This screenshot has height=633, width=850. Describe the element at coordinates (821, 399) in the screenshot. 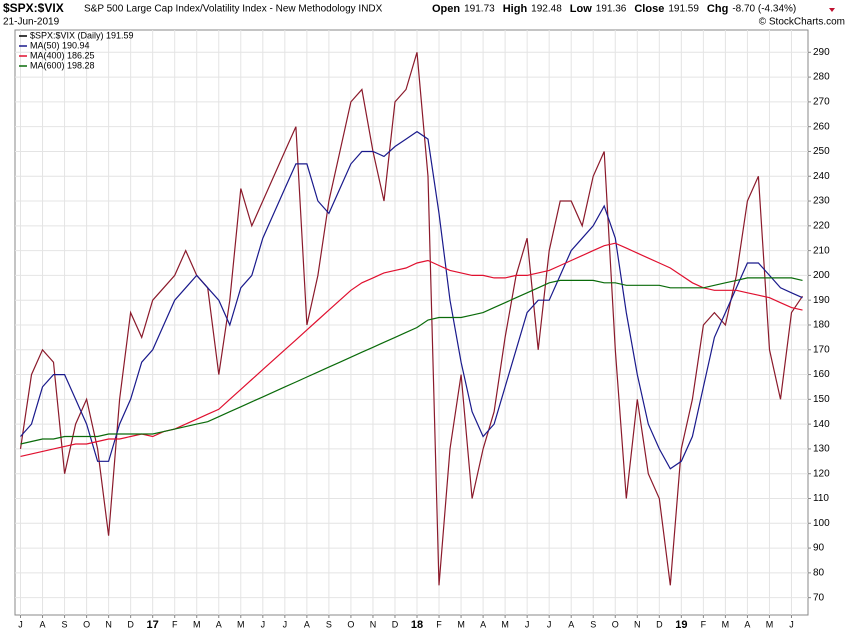

I see `y-tick-label: 150` at that location.